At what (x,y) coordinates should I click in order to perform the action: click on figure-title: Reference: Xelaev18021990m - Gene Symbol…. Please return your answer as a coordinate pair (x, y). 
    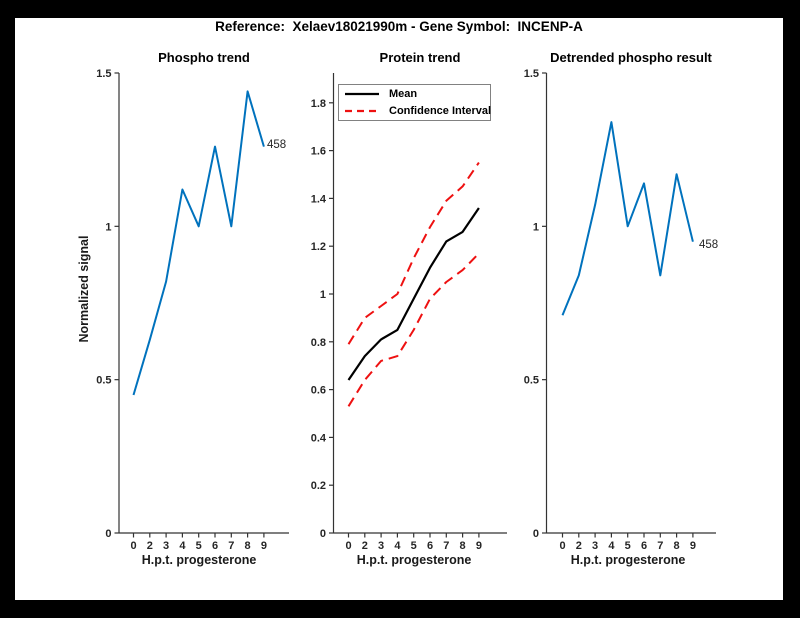
    Looking at the image, I should click on (399, 26).